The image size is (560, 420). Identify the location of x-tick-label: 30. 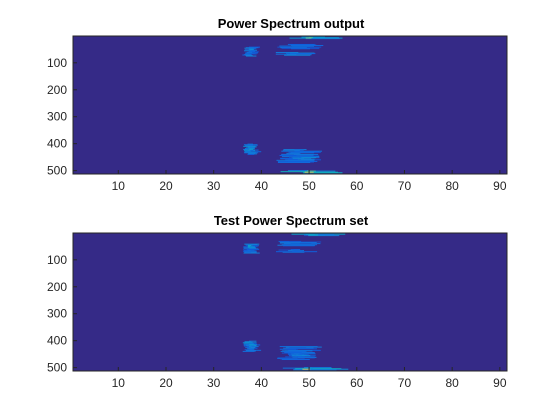
(214, 186).